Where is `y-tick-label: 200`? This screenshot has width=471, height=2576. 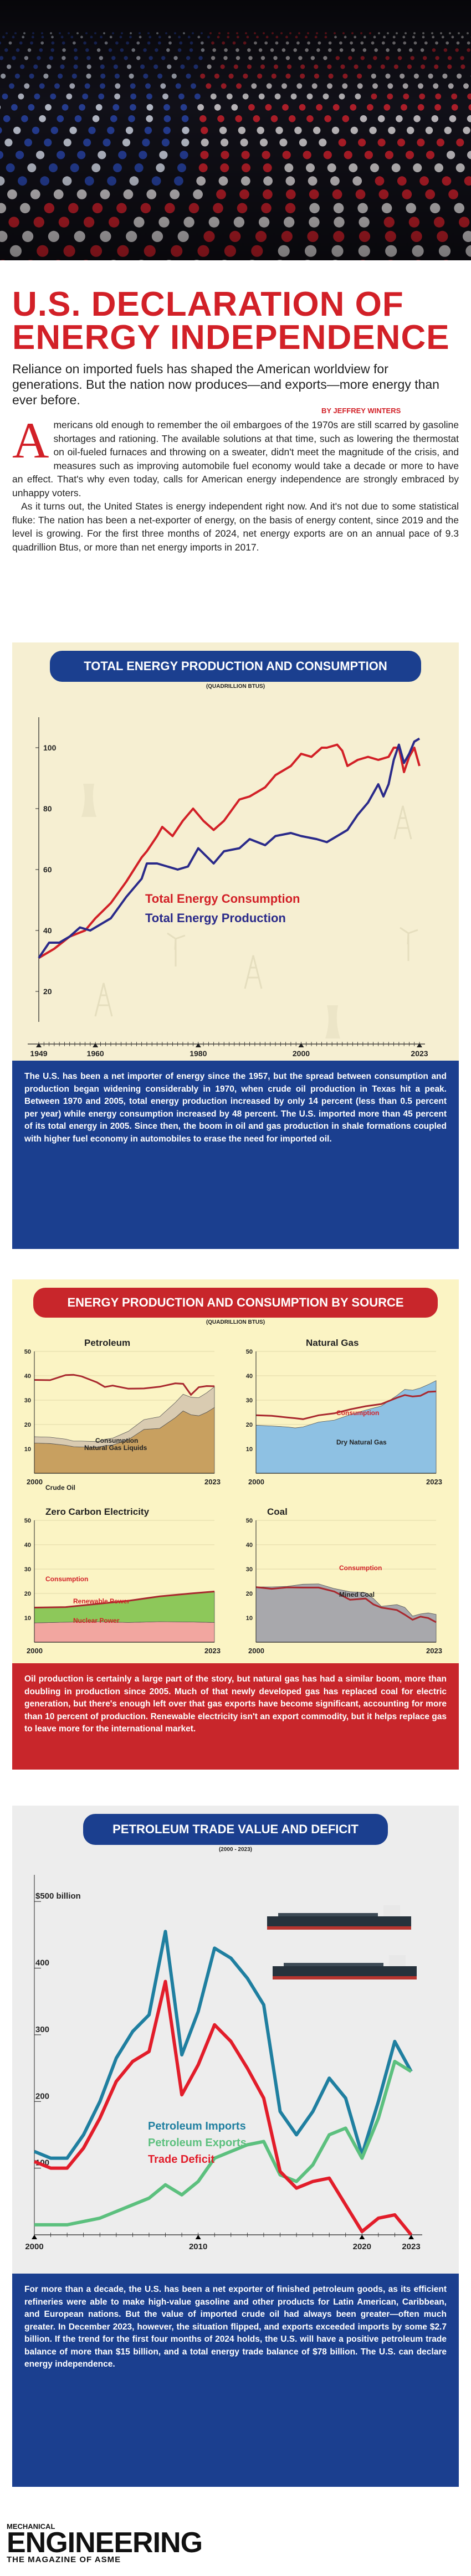 y-tick-label: 200 is located at coordinates (42, 2096).